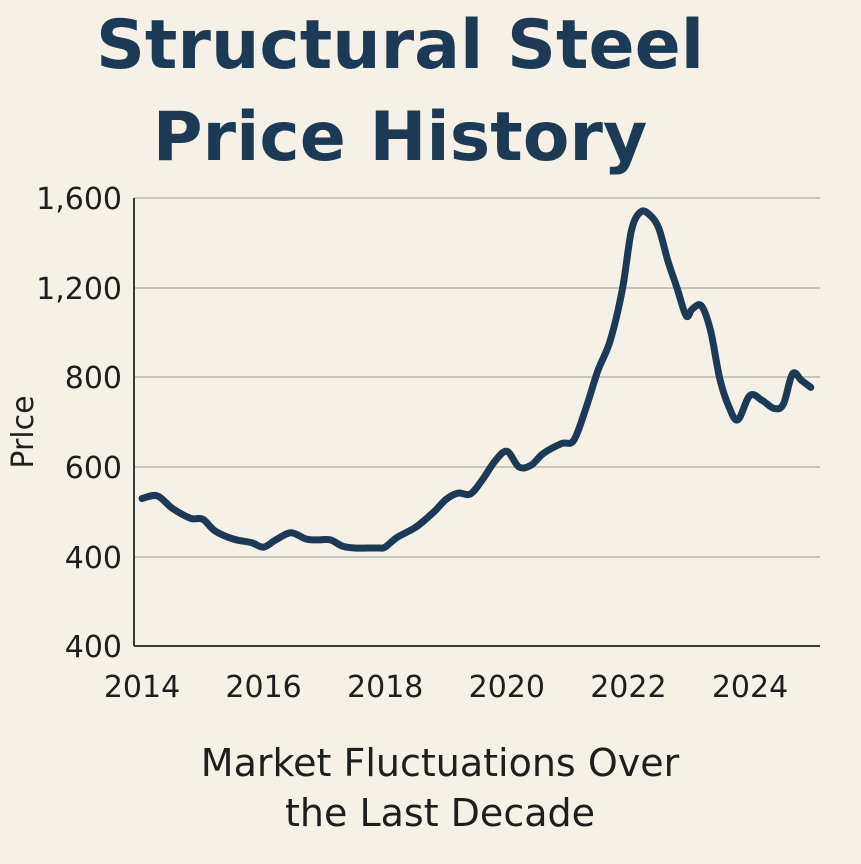 The height and width of the screenshot is (864, 861). I want to click on y-tick-label: 1,200, so click(79, 289).